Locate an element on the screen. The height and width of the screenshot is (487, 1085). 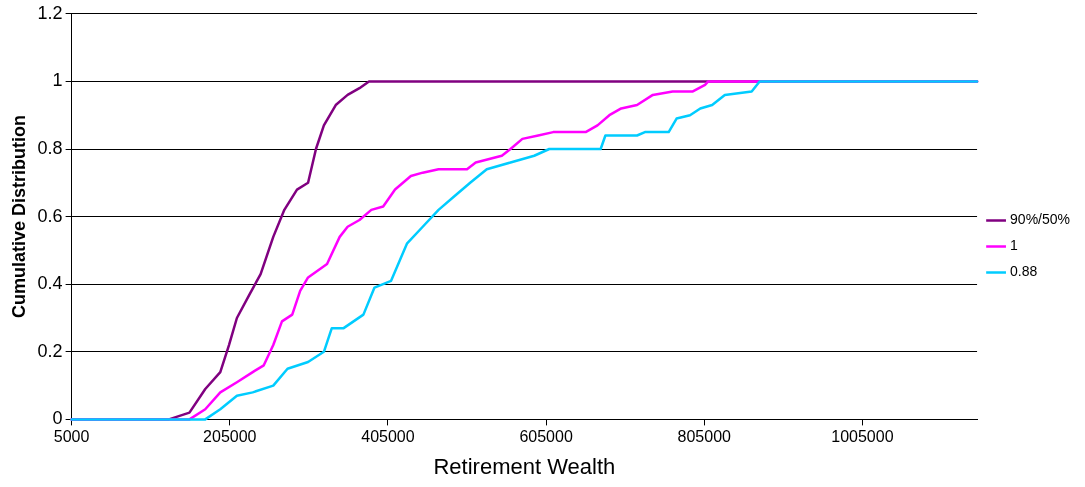
x-tick-label: 405000 is located at coordinates (388, 437).